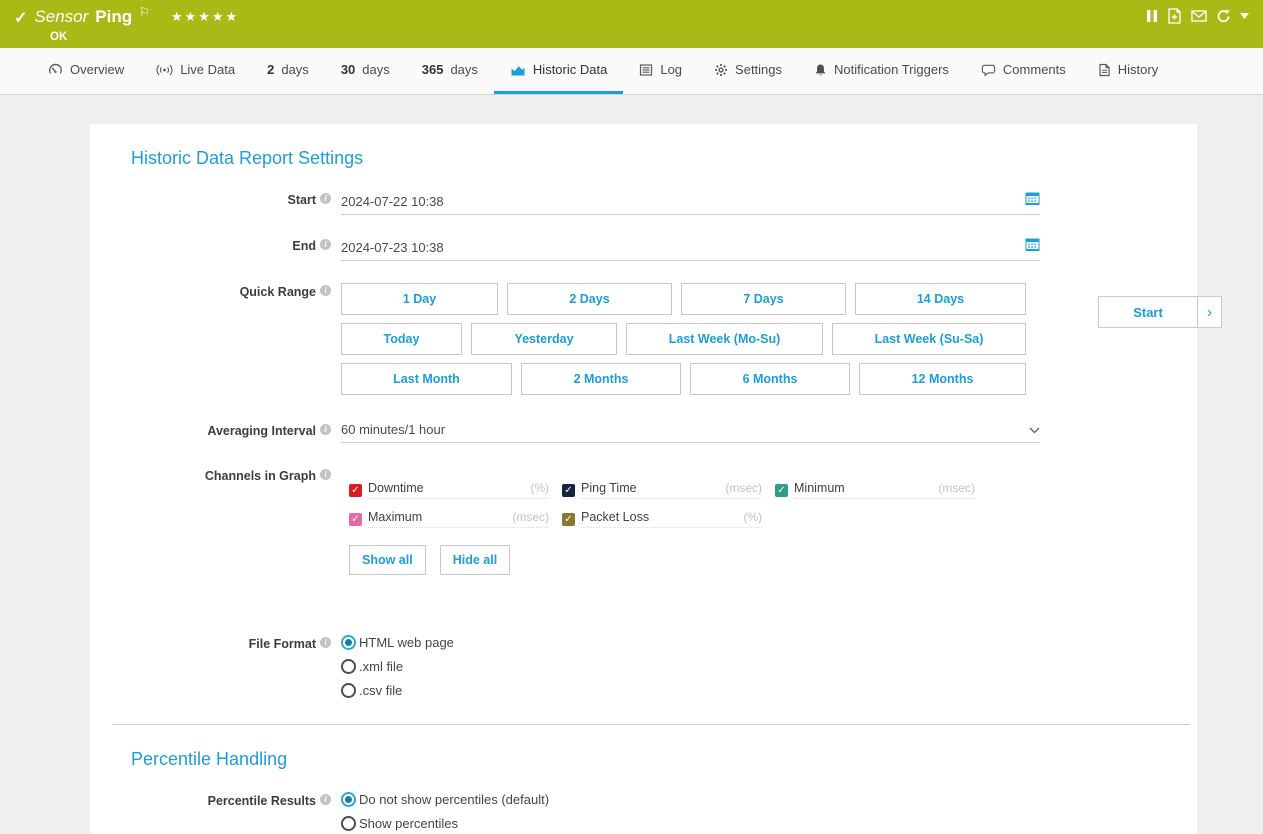 The width and height of the screenshot is (1263, 834). What do you see at coordinates (690, 249) in the screenshot?
I see `end-datetime-field: 2024-07-23 10:38` at bounding box center [690, 249].